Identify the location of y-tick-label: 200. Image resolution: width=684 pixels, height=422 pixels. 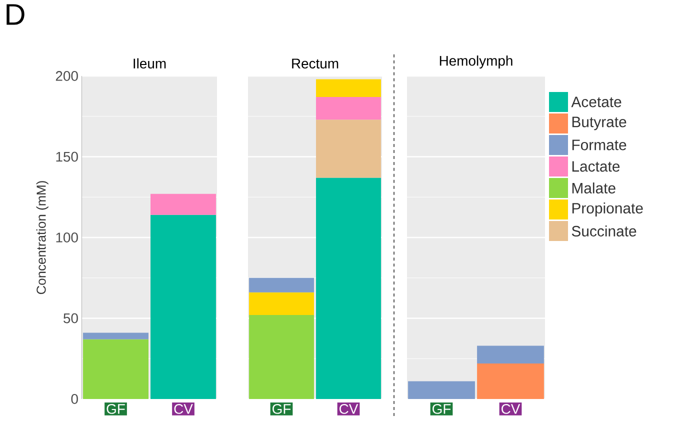
(67, 76).